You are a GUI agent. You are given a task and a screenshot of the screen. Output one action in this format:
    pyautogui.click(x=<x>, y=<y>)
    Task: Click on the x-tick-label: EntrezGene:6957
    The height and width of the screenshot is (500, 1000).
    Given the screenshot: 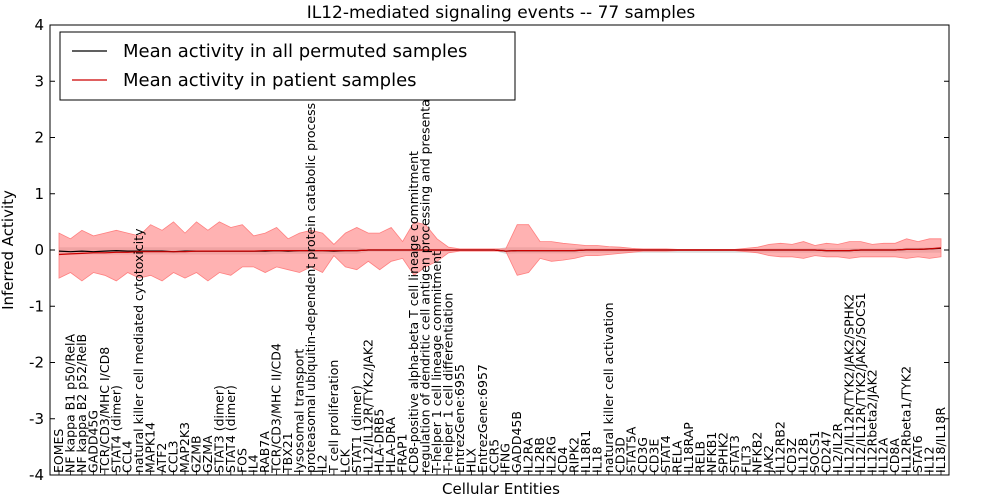 What is the action you would take?
    pyautogui.click(x=482, y=418)
    